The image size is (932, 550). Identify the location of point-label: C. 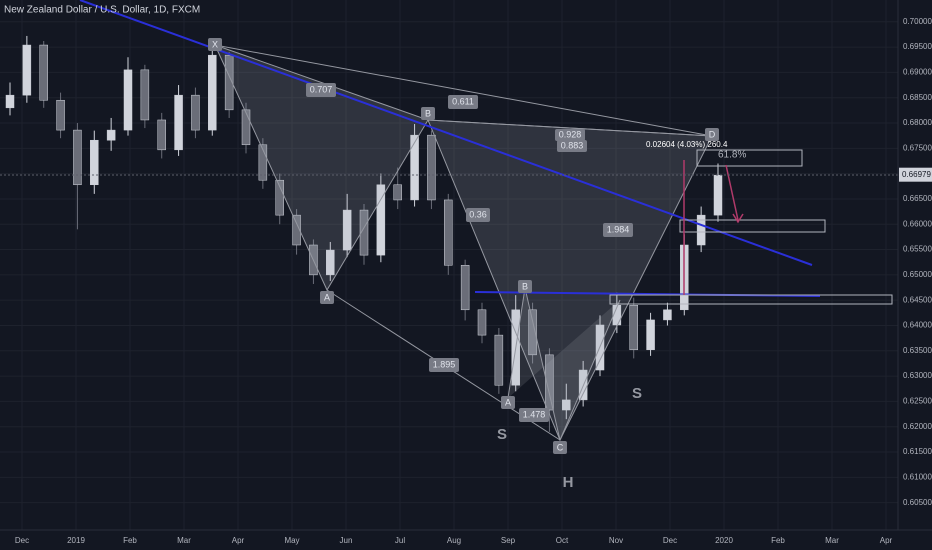
(560, 447).